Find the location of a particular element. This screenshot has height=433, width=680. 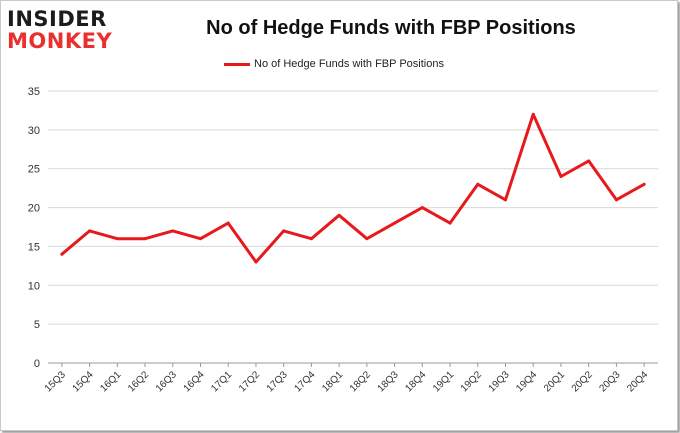

chart-title: No of Hedge Funds with FBP Positions is located at coordinates (391, 28).